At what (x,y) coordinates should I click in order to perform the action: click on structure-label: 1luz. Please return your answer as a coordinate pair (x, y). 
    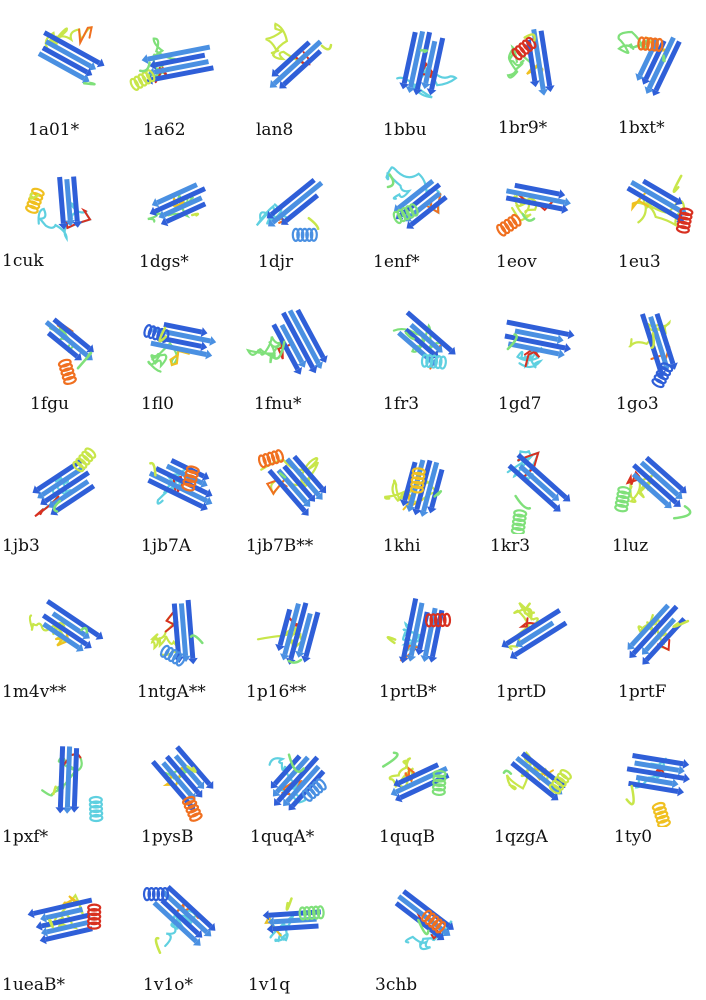
    Looking at the image, I should click on (630, 546).